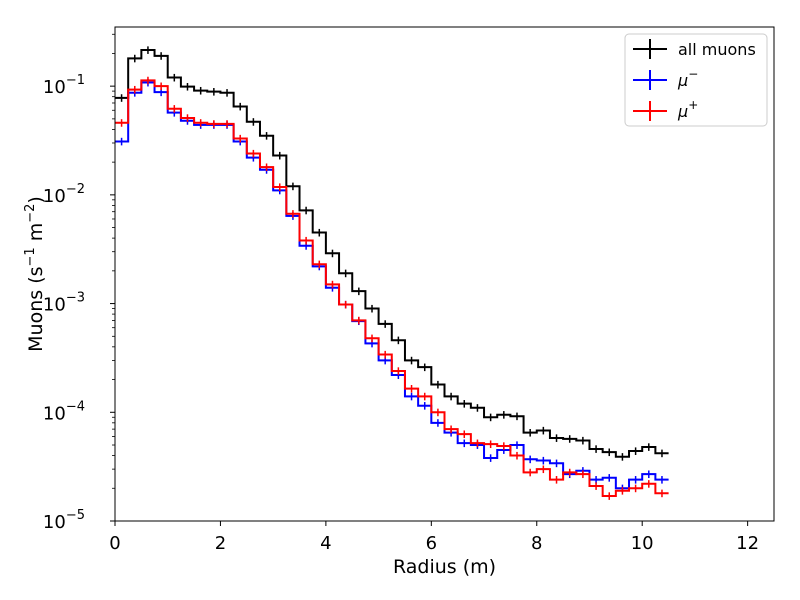  I want to click on y-axis-label: Muons (s−1 m−2), so click(35, 274).